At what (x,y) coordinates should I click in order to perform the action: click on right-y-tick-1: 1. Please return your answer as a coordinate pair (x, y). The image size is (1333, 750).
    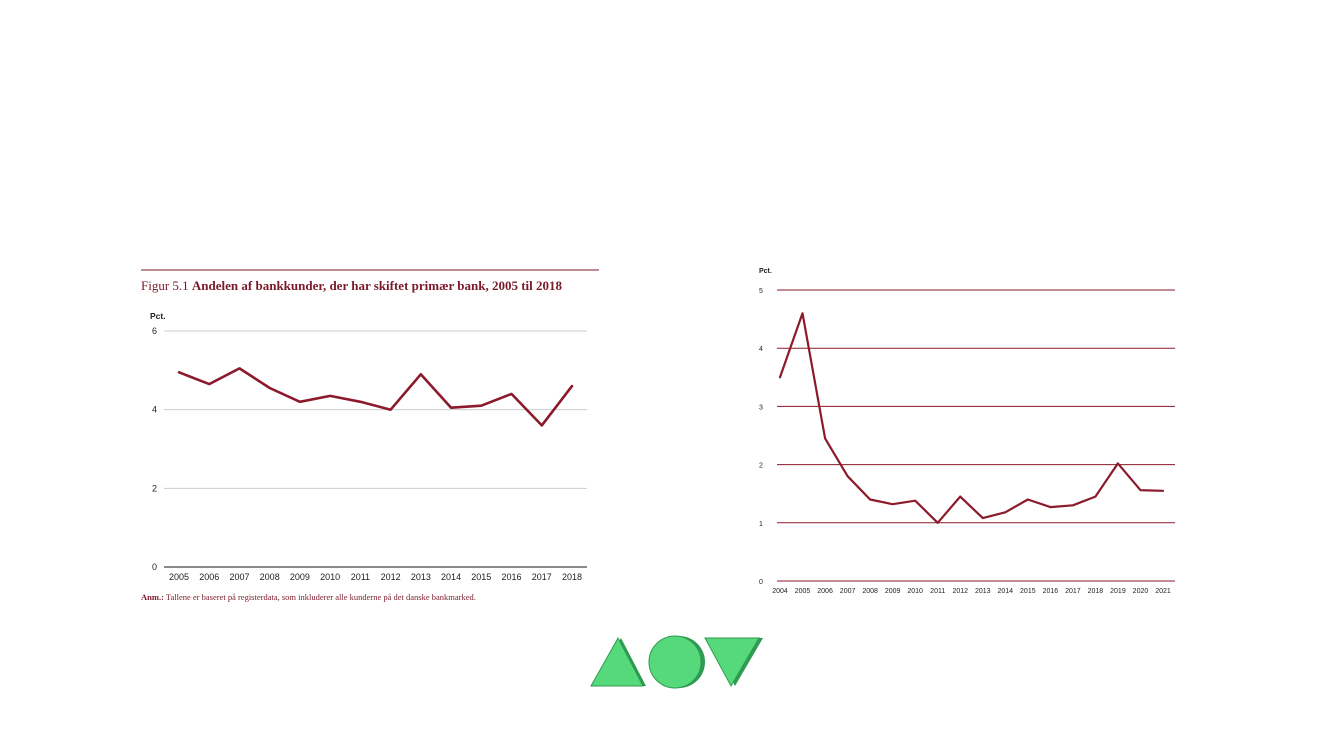
    Looking at the image, I should click on (761, 524).